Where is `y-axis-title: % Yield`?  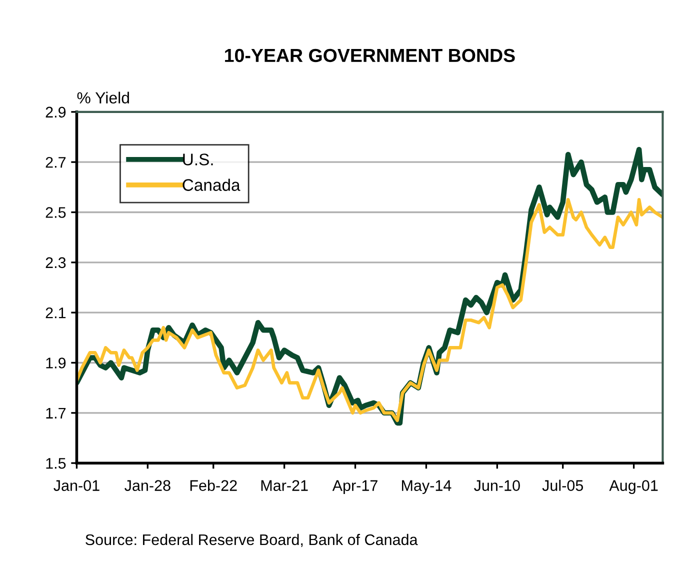
y-axis-title: % Yield is located at coordinates (103, 98).